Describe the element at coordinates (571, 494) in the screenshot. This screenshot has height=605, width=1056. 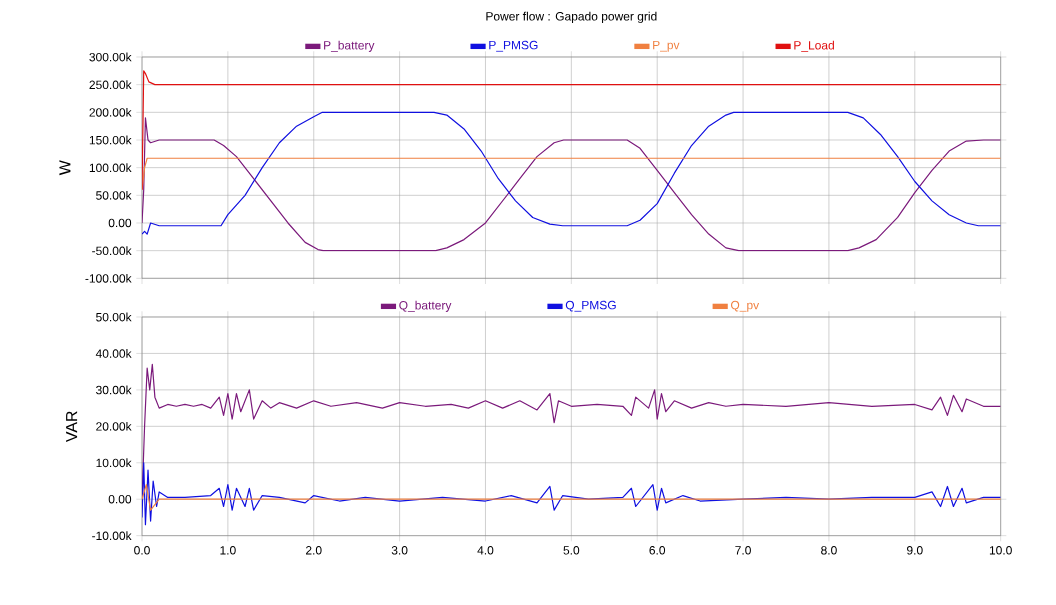
I see `line-series` at that location.